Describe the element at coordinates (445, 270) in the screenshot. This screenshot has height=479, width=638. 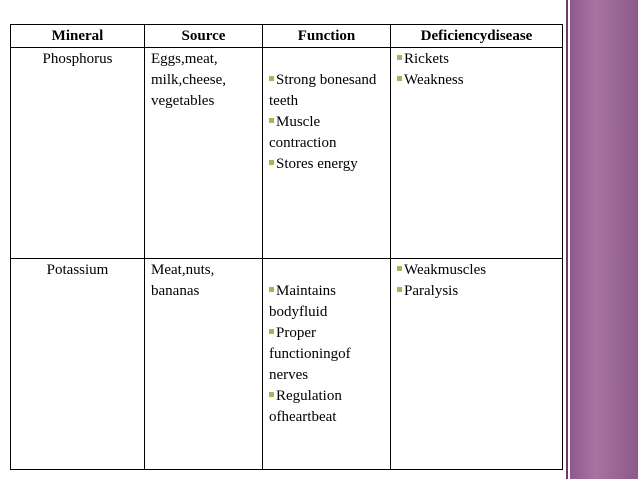
I see `item-text: Weakmuscles` at that location.